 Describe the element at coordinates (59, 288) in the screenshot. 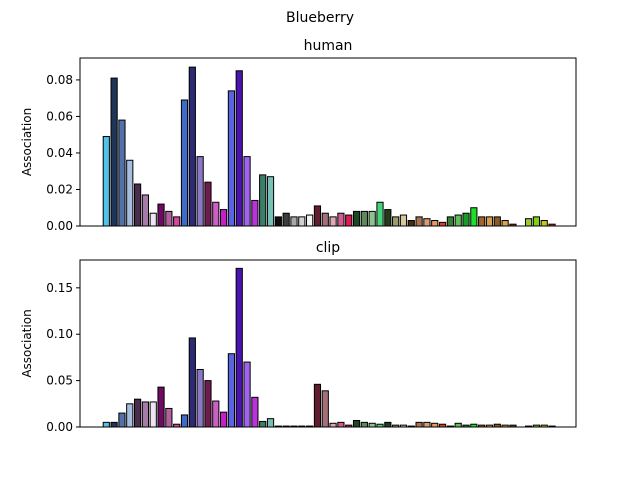

I see `y-tick-label: 0.15` at that location.